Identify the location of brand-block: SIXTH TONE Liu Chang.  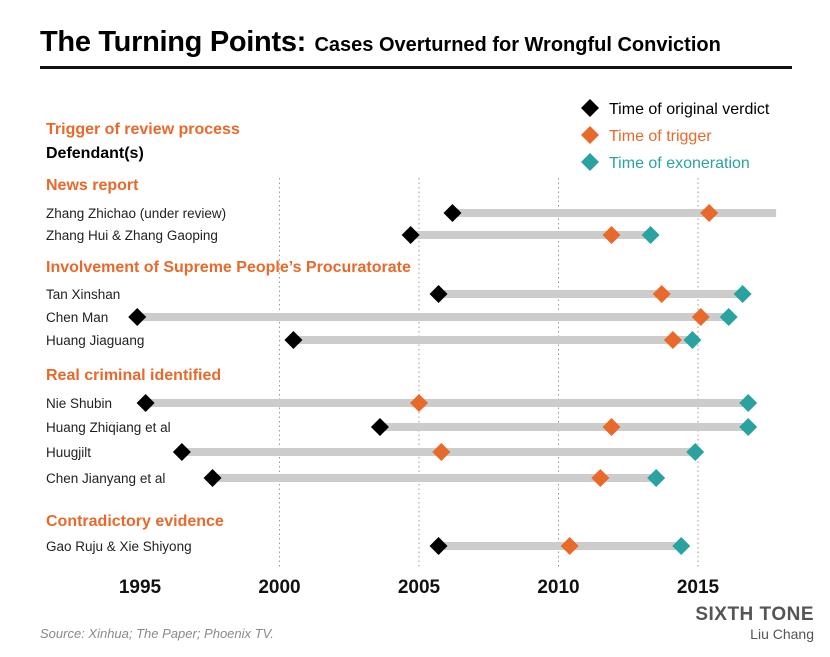
(754, 623).